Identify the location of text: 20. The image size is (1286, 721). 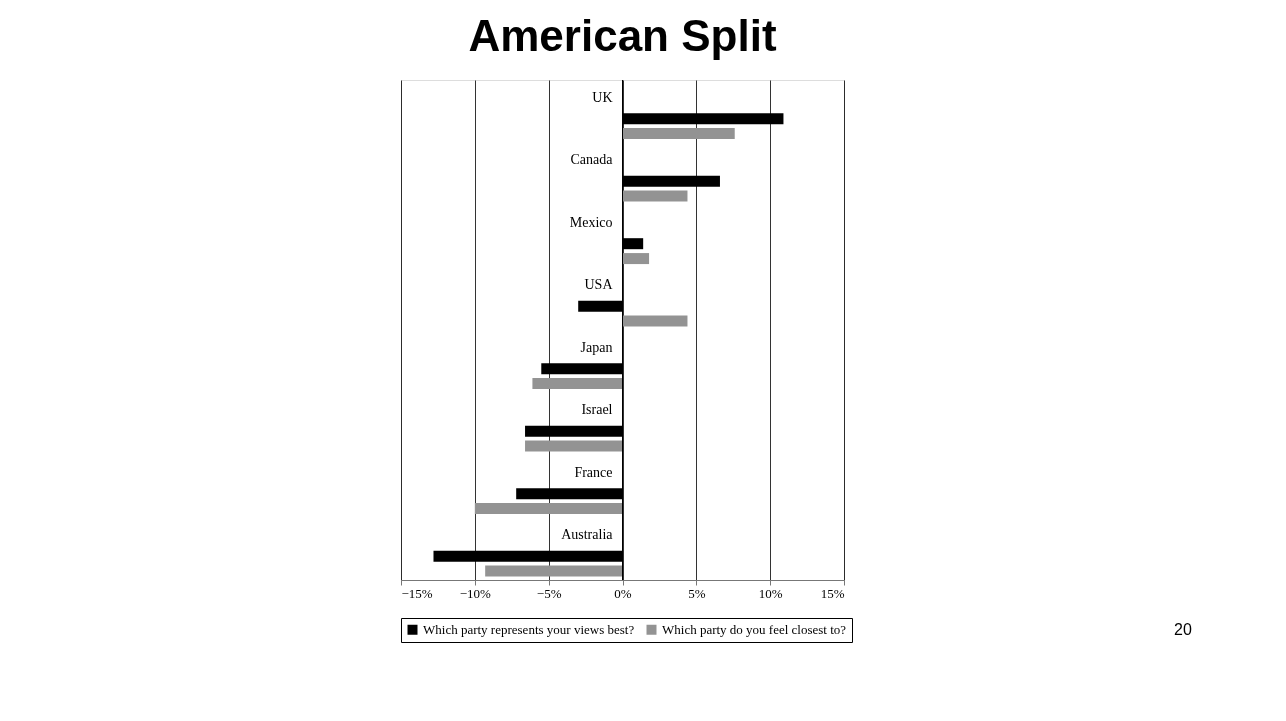
(1183, 629).